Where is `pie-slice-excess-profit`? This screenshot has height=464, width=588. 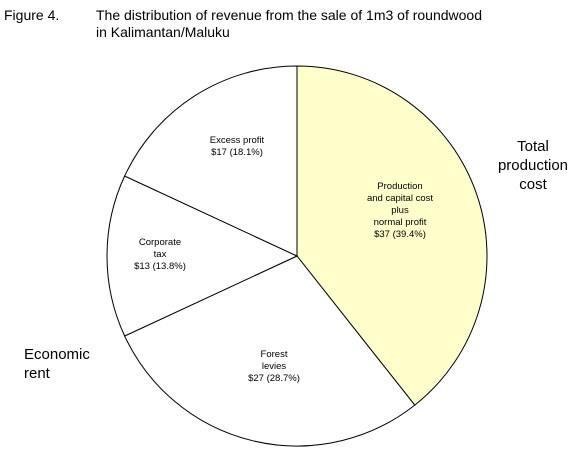
pie-slice-excess-profit is located at coordinates (210, 161).